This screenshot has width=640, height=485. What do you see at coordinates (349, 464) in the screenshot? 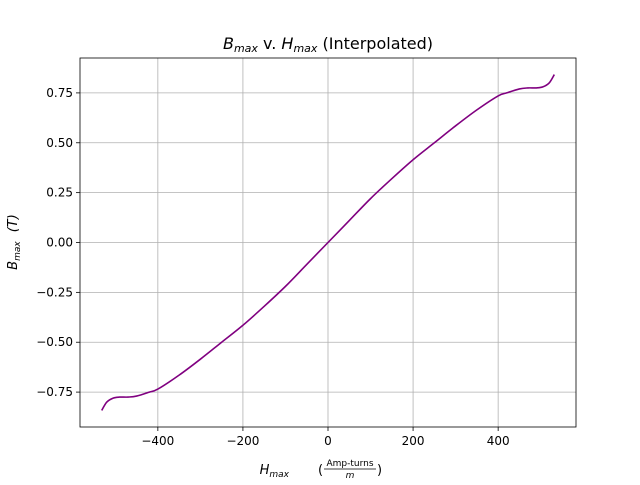
I see `x-axis-unit-numerator: Amp-turns` at bounding box center [349, 464].